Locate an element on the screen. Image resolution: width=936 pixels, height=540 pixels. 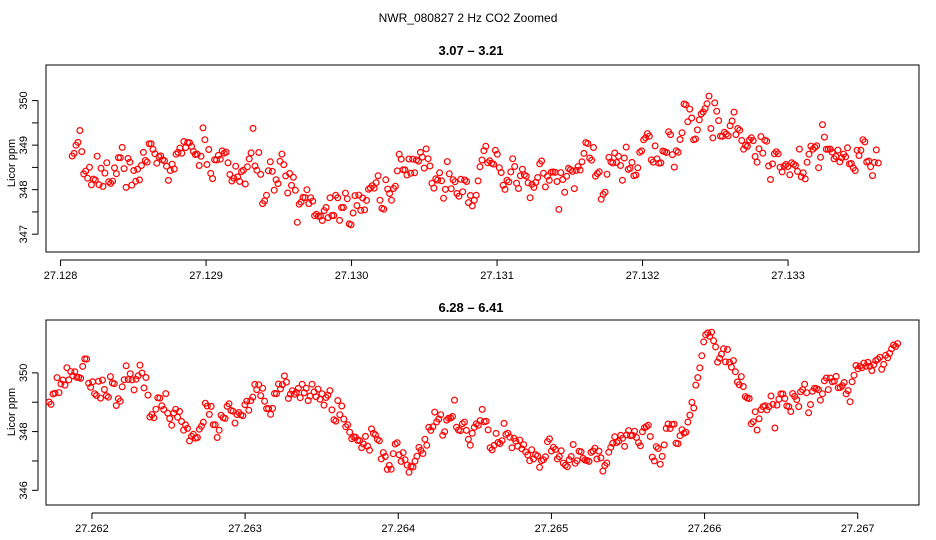
x-tick-label: 27.265 is located at coordinates (552, 529).